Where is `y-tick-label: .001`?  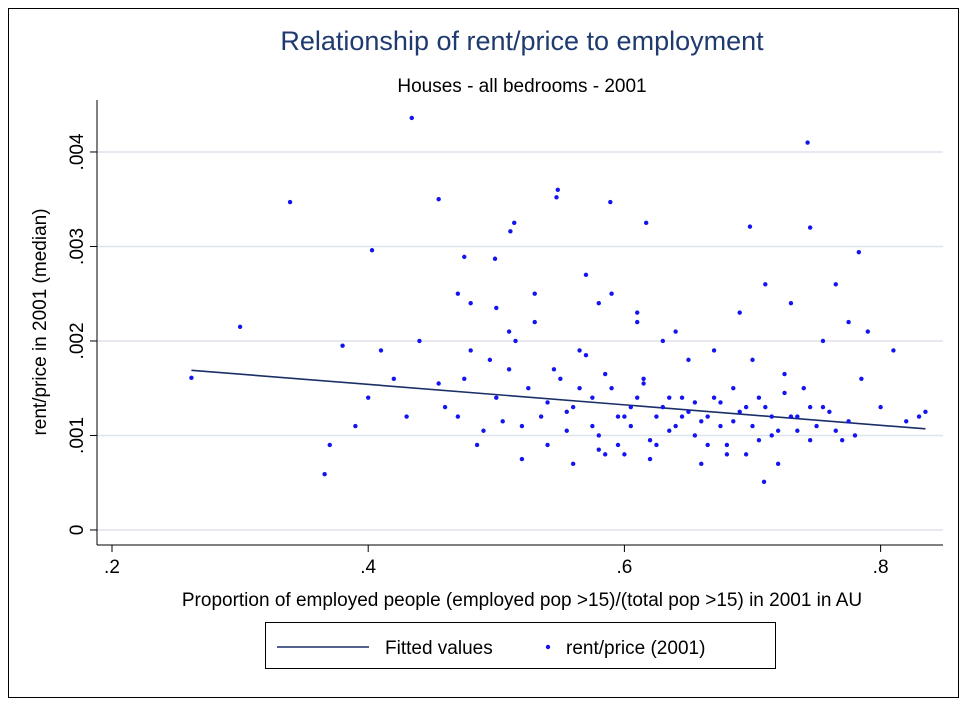 y-tick-label: .001 is located at coordinates (77, 435).